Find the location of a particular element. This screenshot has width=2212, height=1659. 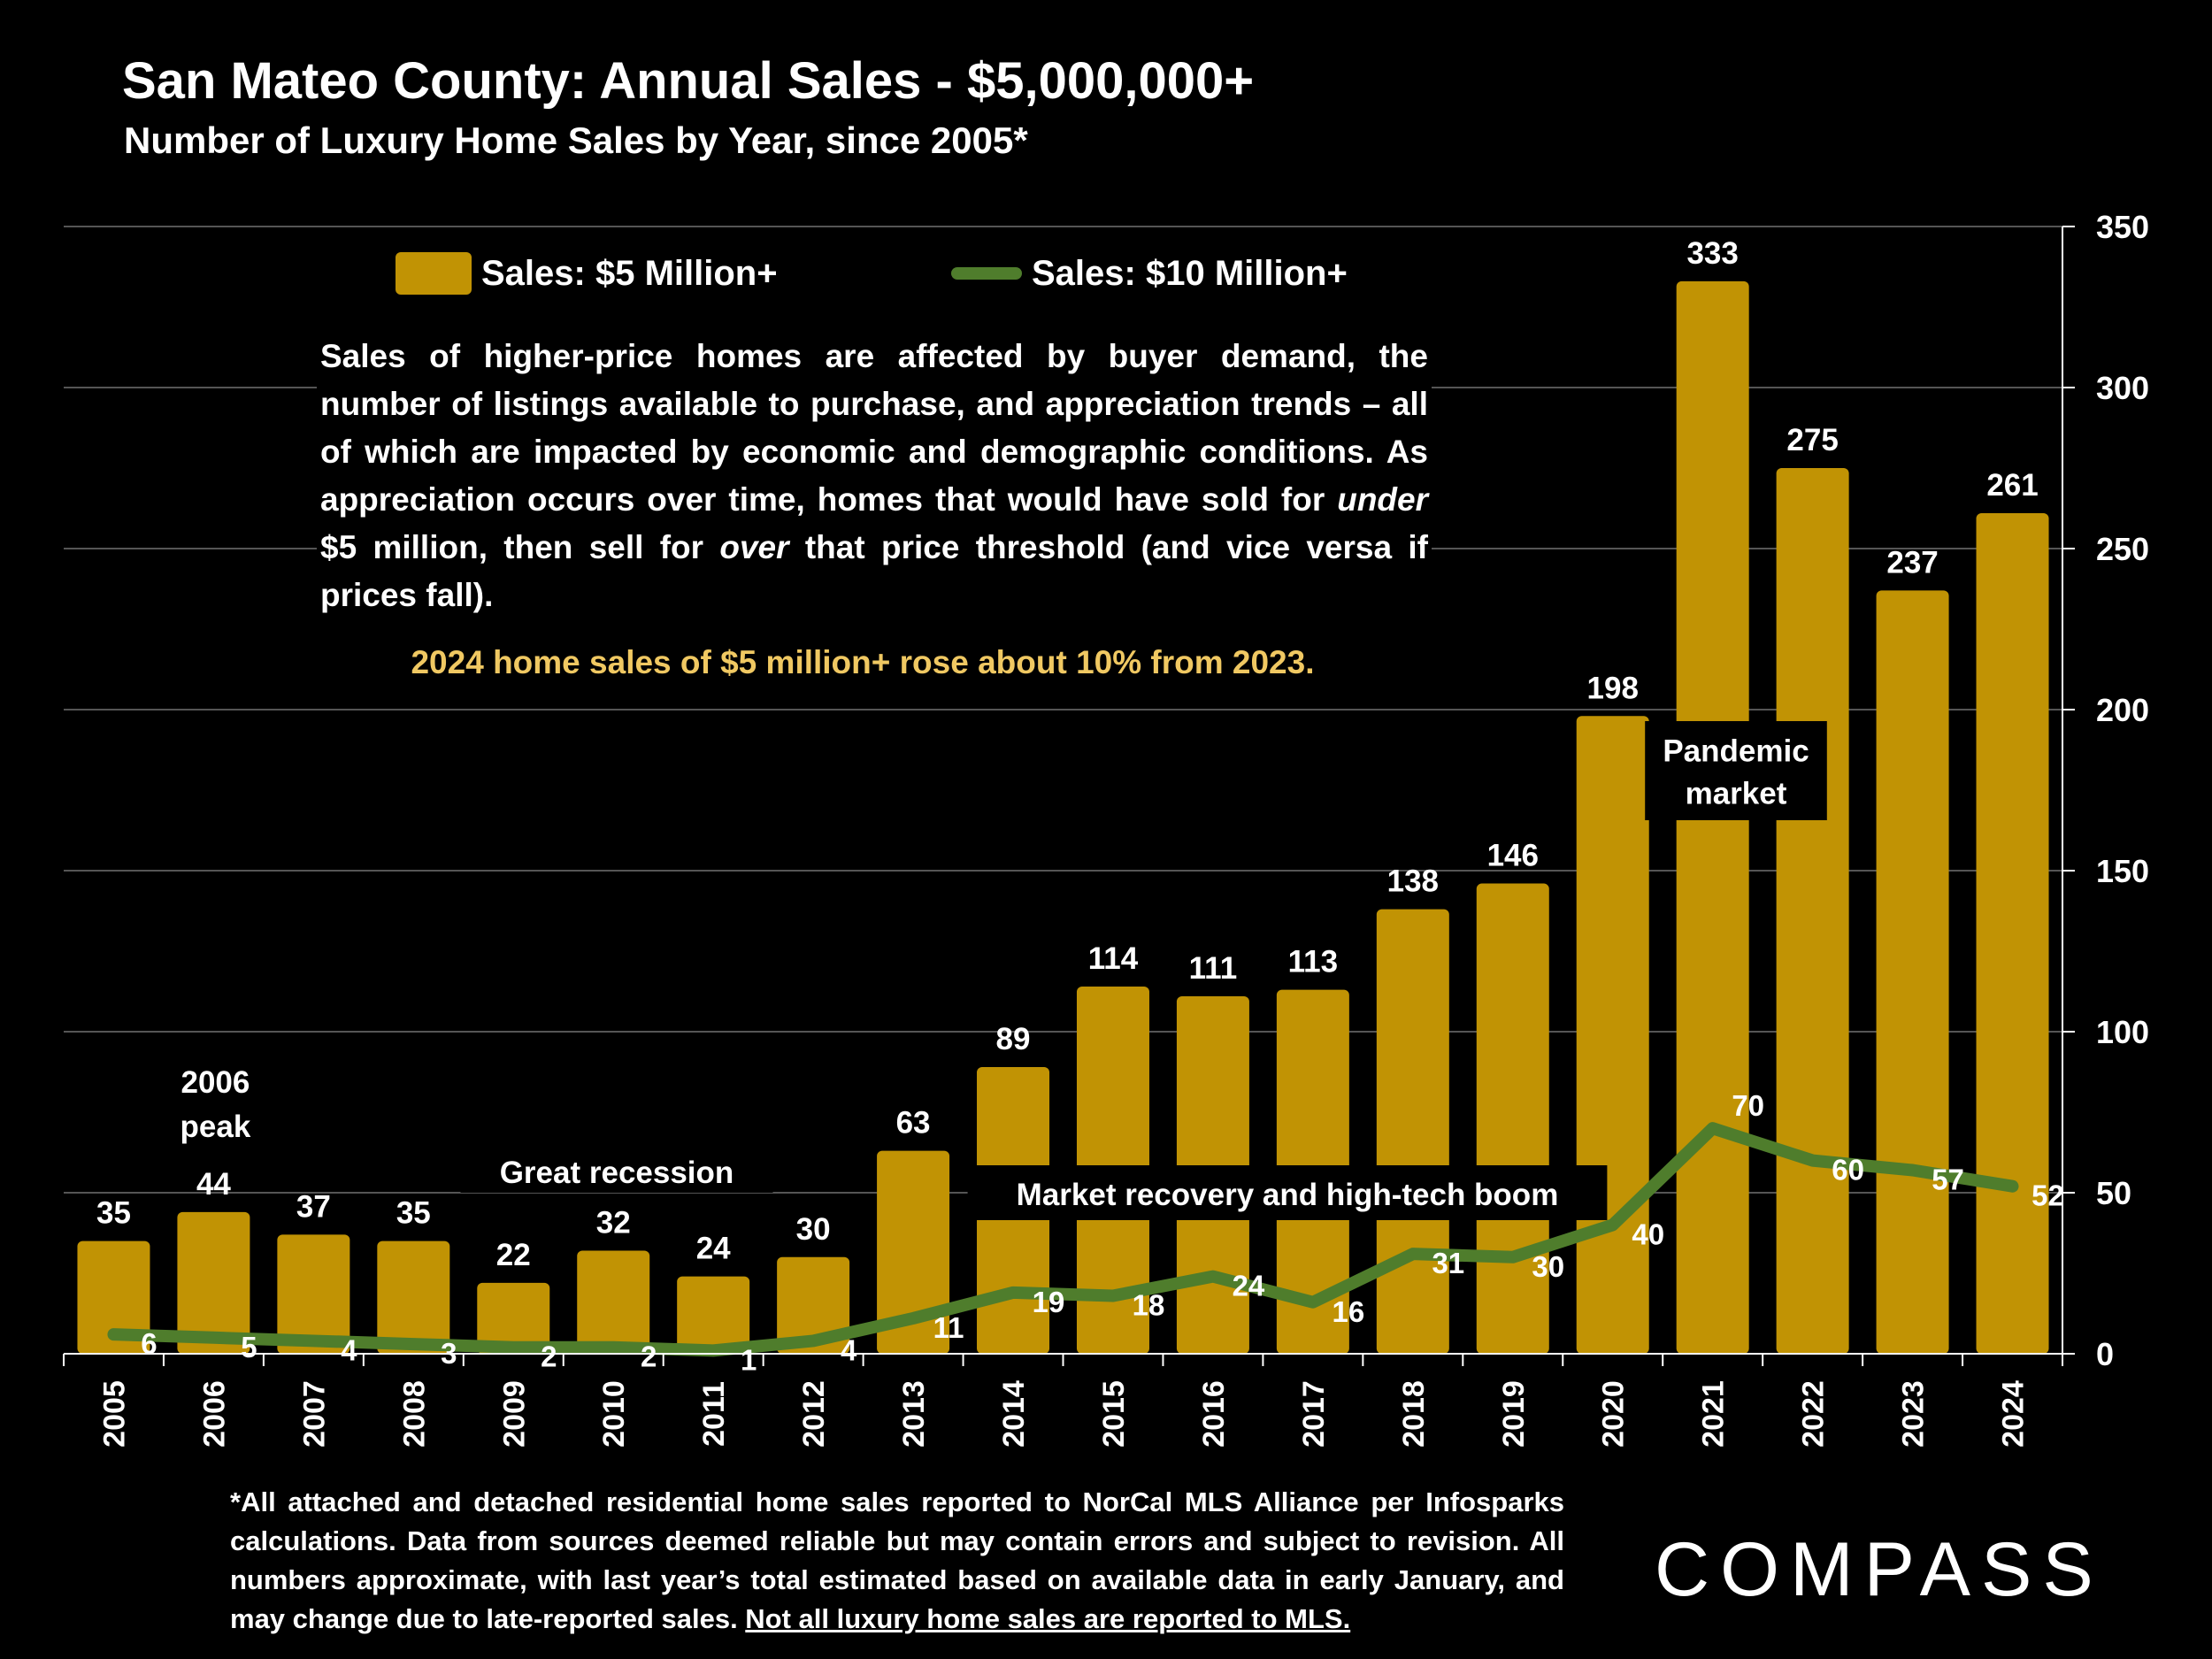

x-tick-label: 2021 is located at coordinates (1714, 1414).